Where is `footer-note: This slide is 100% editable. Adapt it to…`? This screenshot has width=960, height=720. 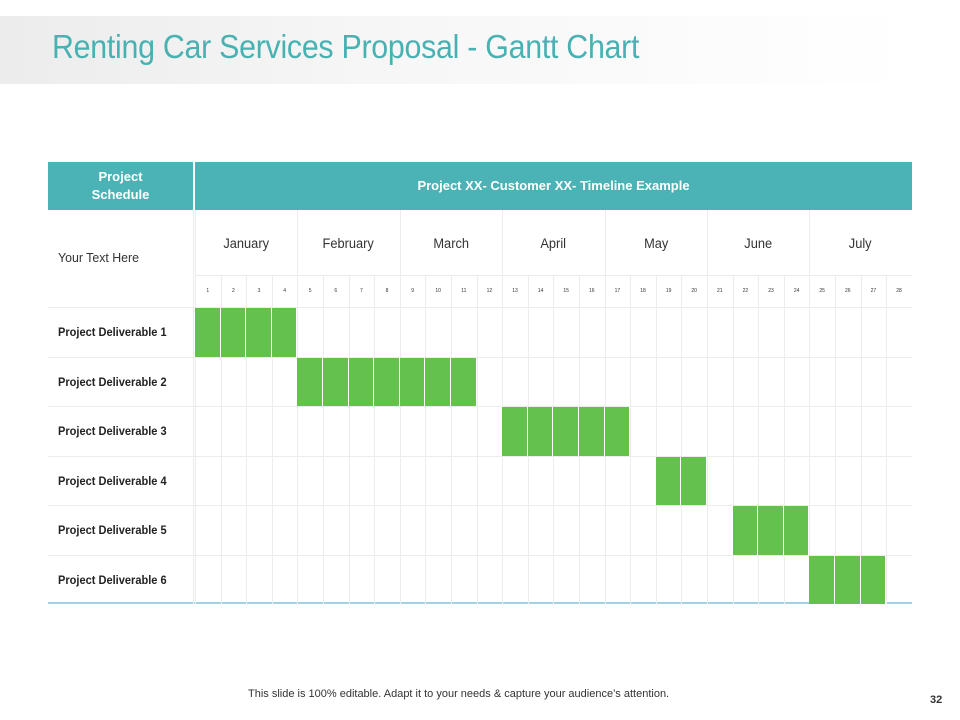
footer-note: This slide is 100% editable. Adapt it to… is located at coordinates (459, 694).